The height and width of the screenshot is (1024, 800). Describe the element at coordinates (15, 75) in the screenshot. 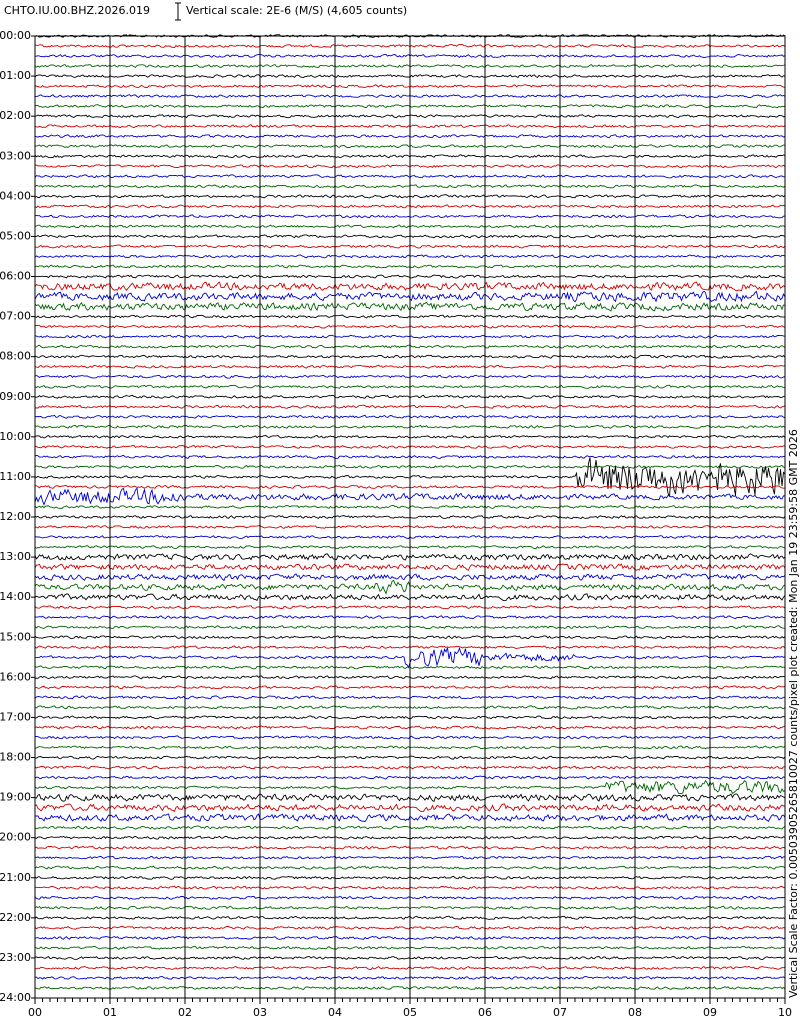

I see `hour-label: 01:00` at that location.